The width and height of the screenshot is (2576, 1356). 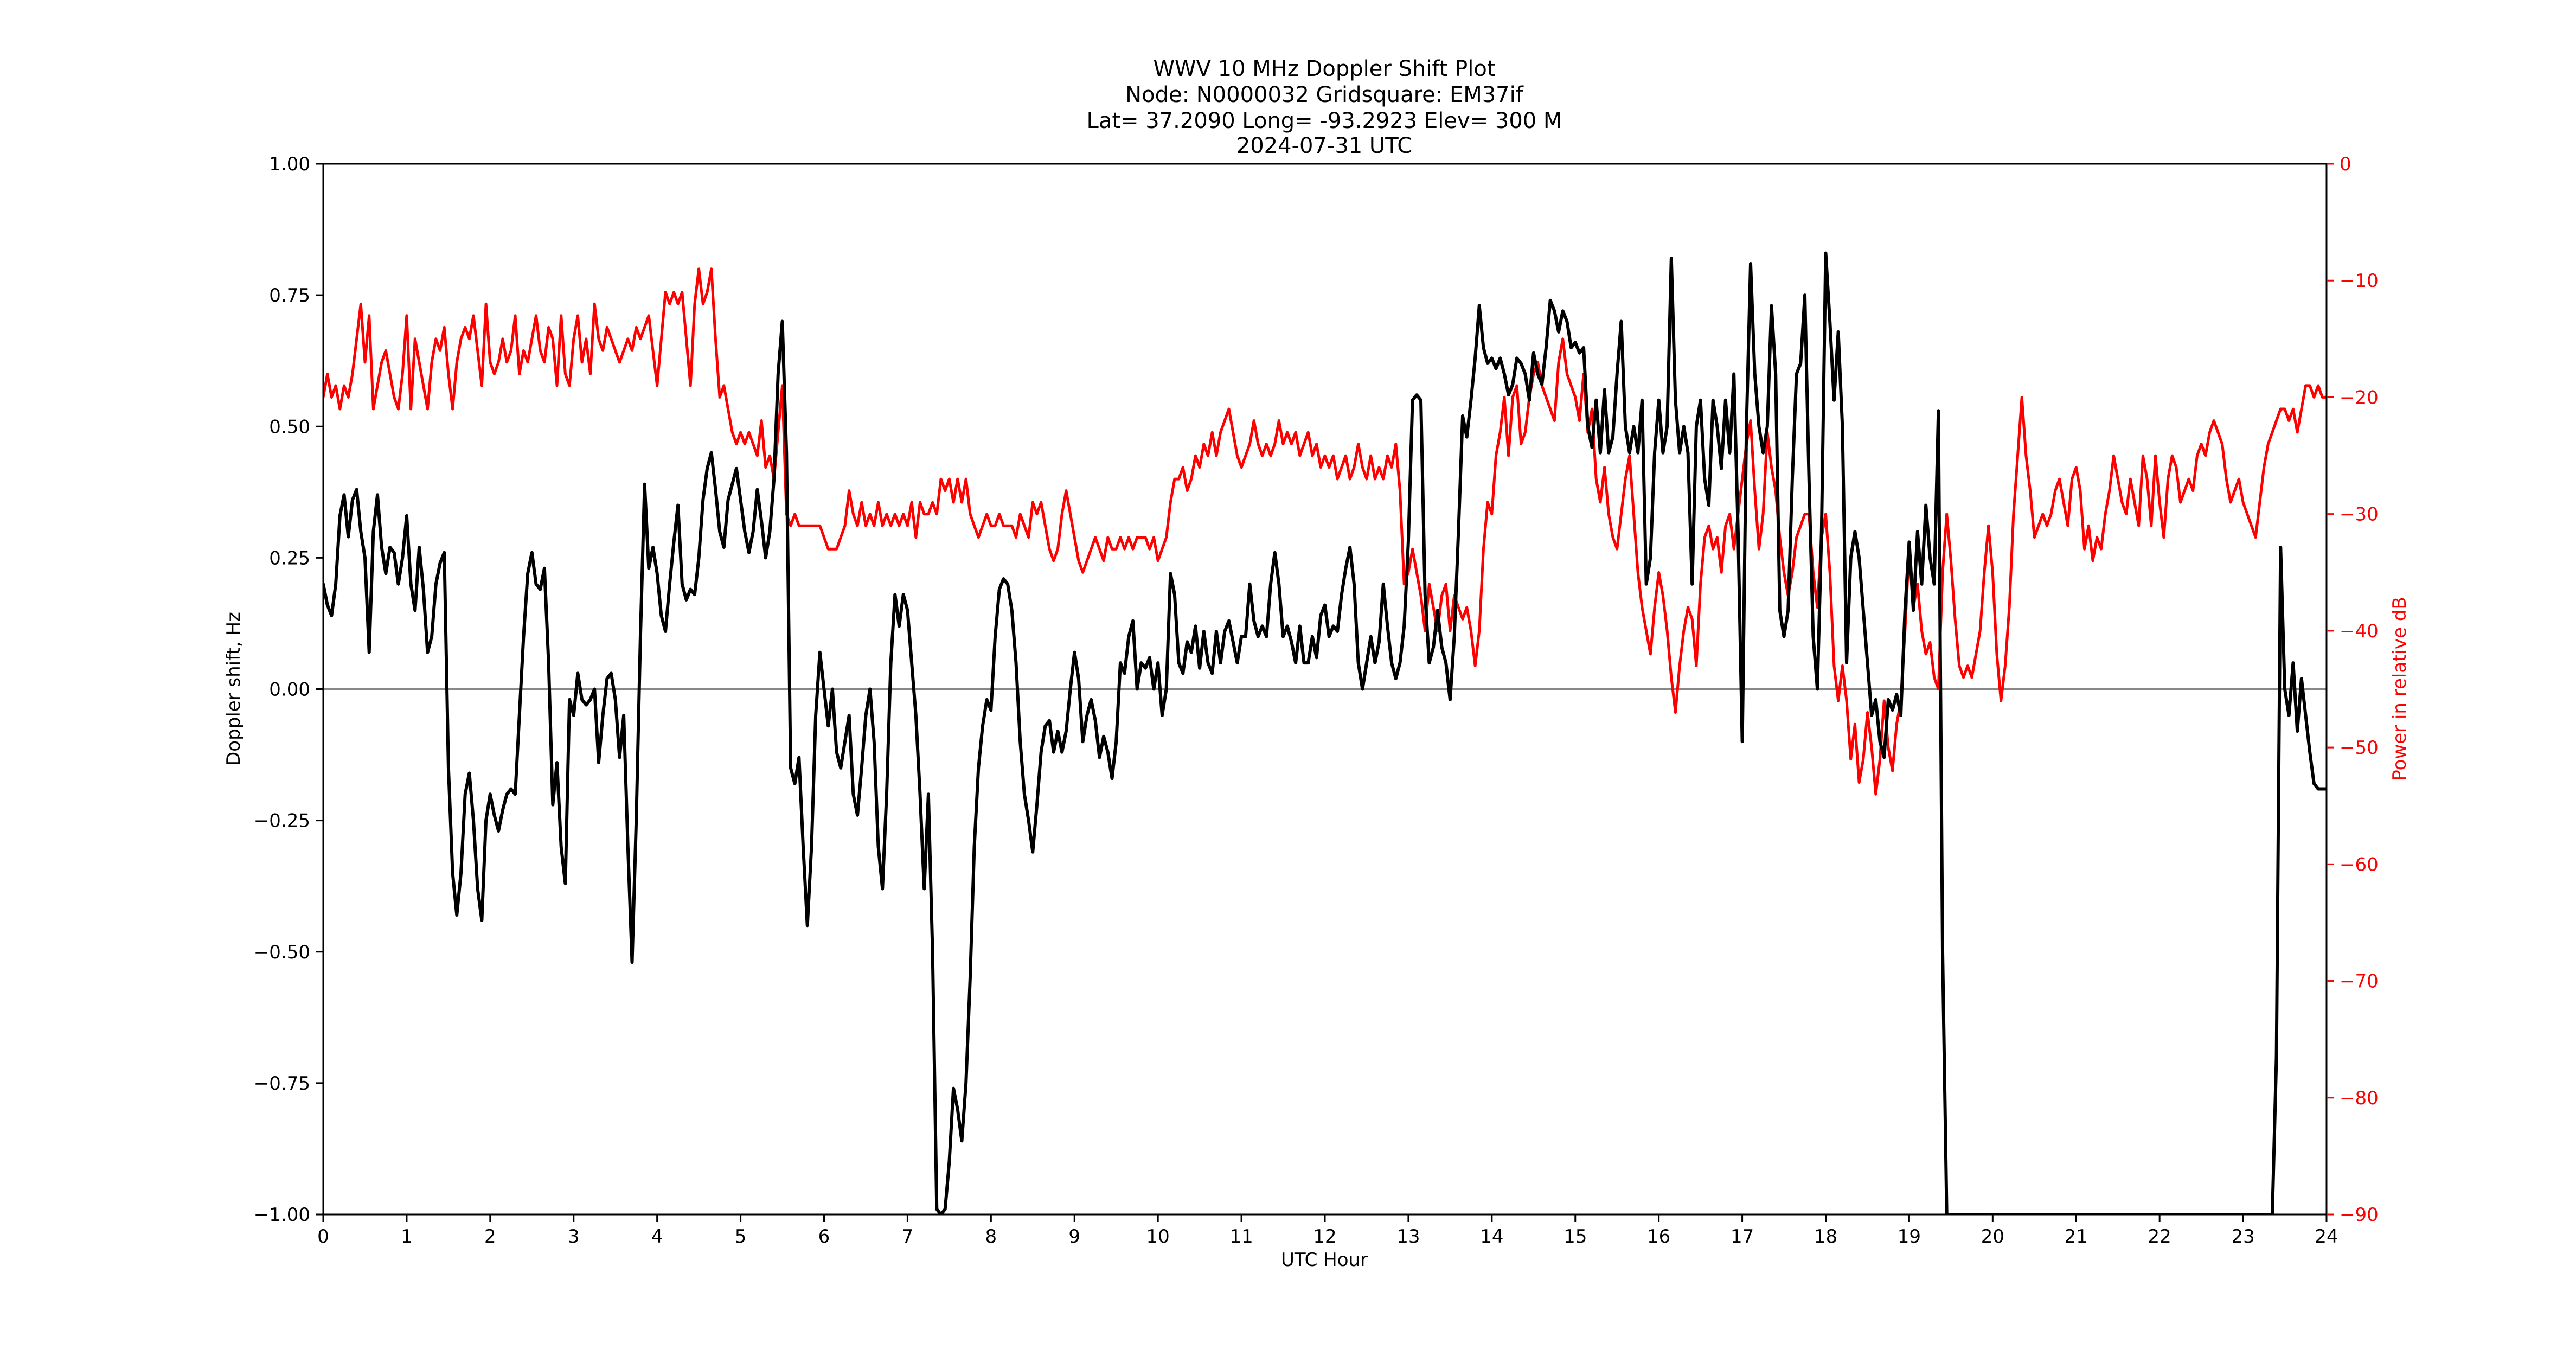 What do you see at coordinates (1575, 1237) in the screenshot?
I see `x-tick-label: 15` at bounding box center [1575, 1237].